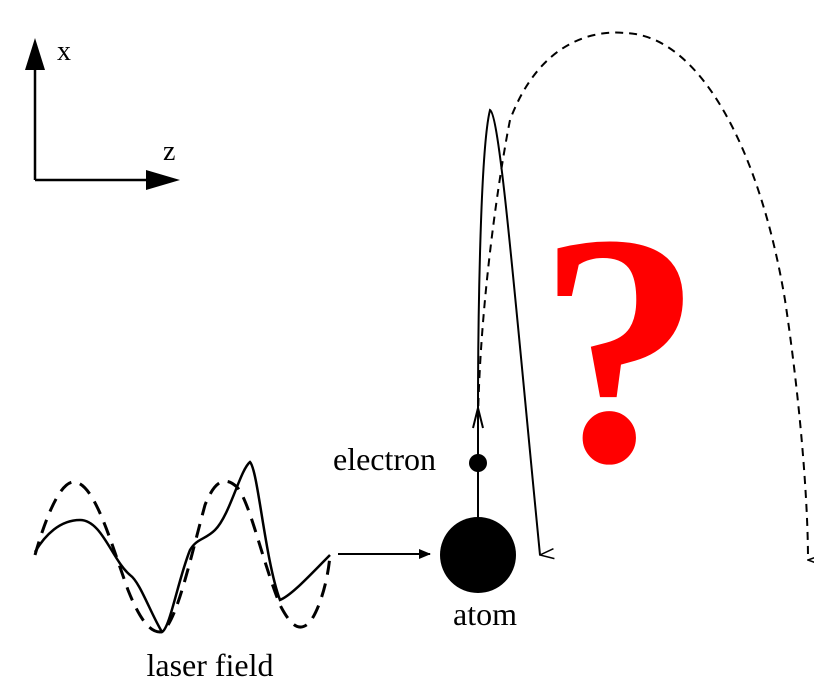 The height and width of the screenshot is (682, 814). What do you see at coordinates (508, 331) in the screenshot?
I see `electron-trajectory-solid` at bounding box center [508, 331].